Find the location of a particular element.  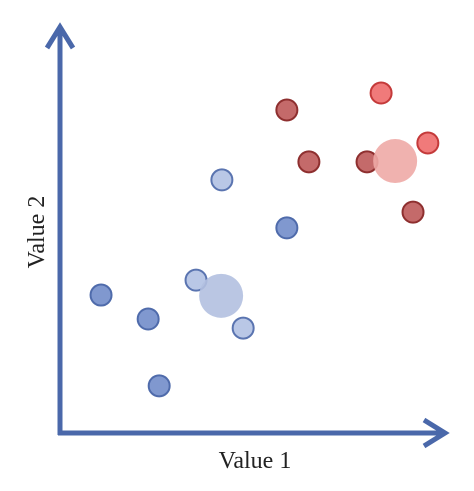

y-axis-label: Value 2 is located at coordinates (37, 232).